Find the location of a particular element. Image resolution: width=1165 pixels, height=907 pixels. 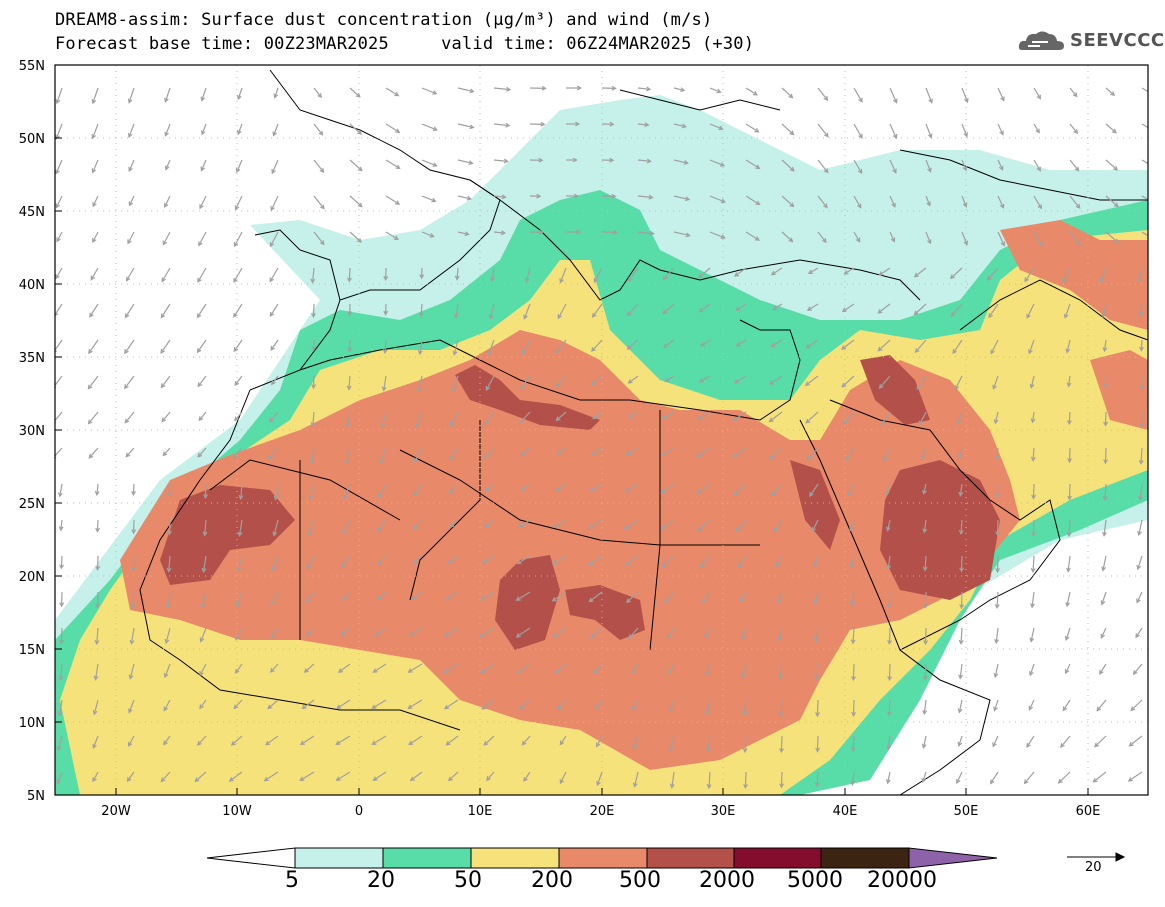

lat-label: 5N is located at coordinates (36, 796).